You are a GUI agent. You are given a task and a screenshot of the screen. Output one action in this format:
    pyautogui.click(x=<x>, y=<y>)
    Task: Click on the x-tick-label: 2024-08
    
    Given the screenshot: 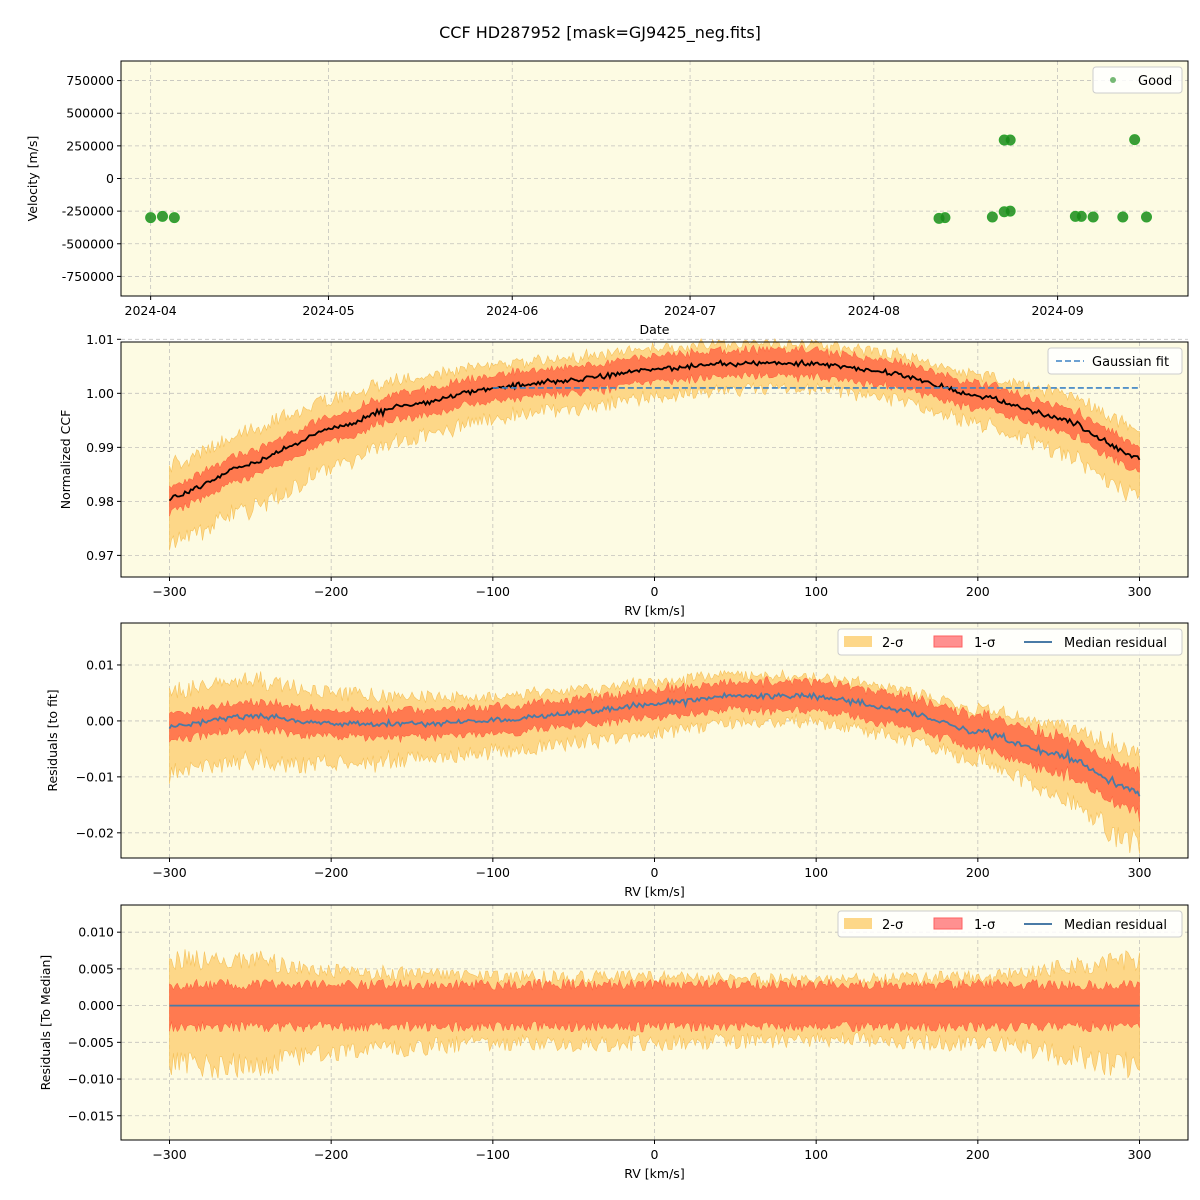 What is the action you would take?
    pyautogui.click(x=874, y=310)
    